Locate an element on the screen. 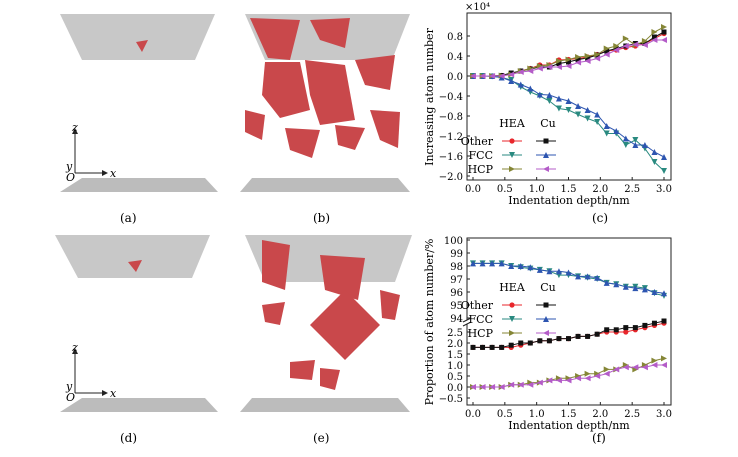 This screenshot has width=738, height=457. legend-row-label: FCC is located at coordinates (481, 319).